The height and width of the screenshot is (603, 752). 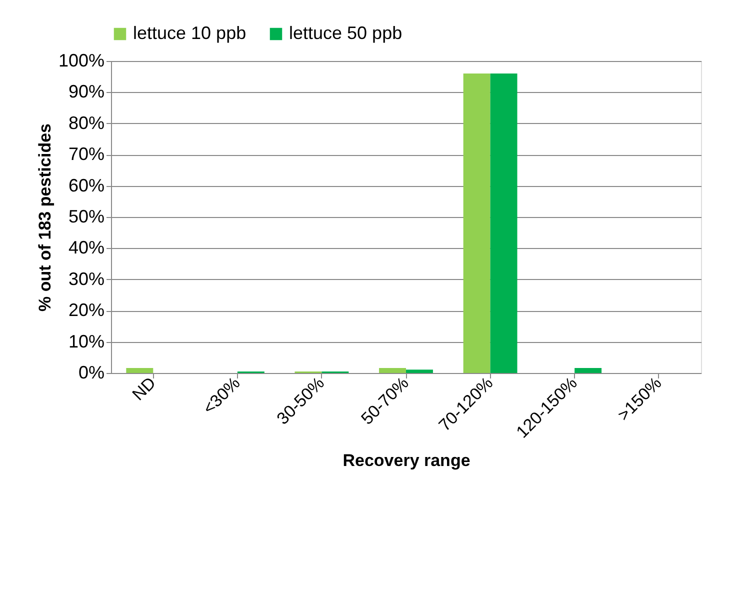 What do you see at coordinates (86, 341) in the screenshot?
I see `y-tick-label: 10%` at bounding box center [86, 341].